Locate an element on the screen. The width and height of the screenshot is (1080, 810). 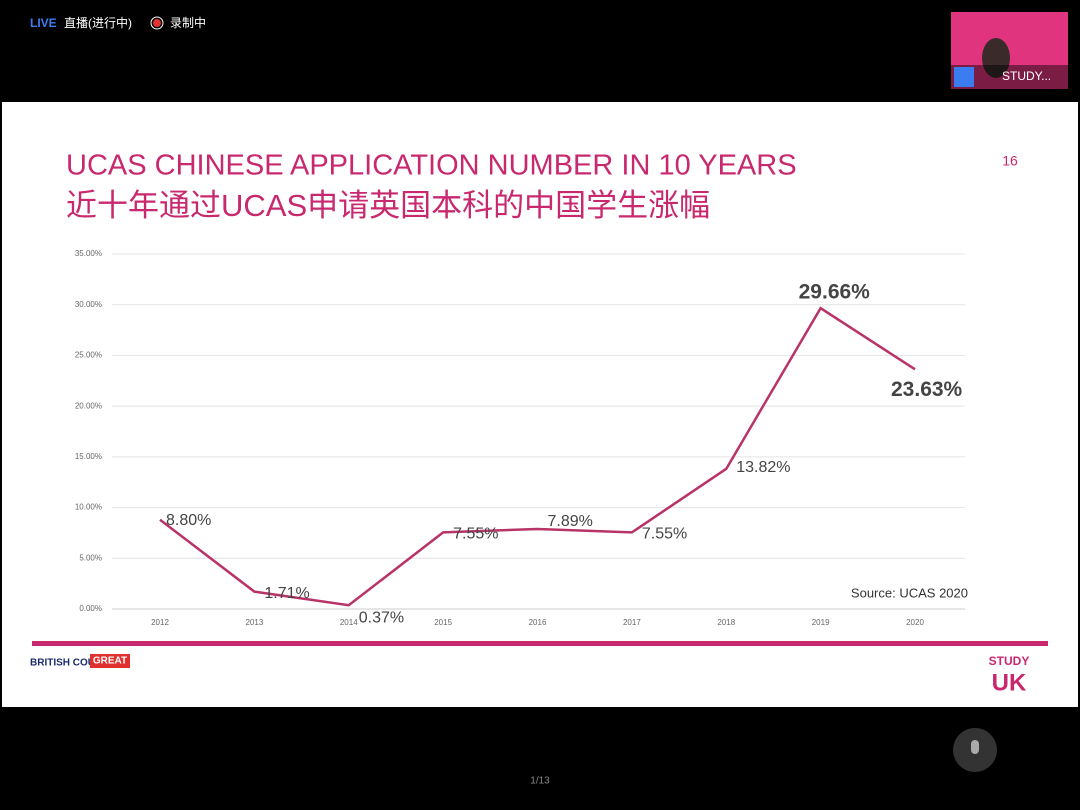
x-tick-label: 2014 is located at coordinates (349, 622).